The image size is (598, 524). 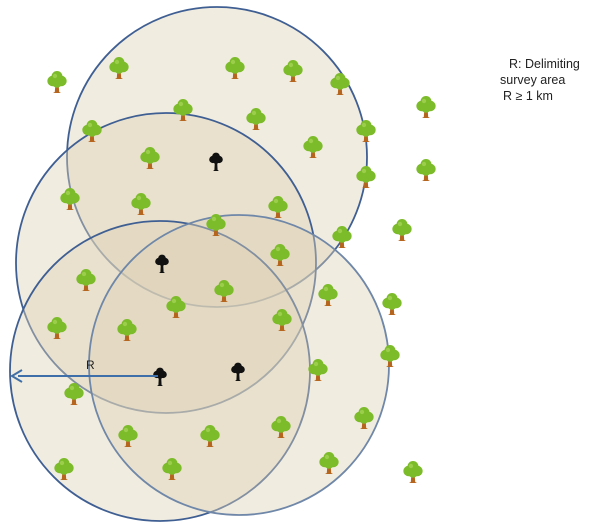 I want to click on legend-line-2: survey area, so click(x=533, y=80).